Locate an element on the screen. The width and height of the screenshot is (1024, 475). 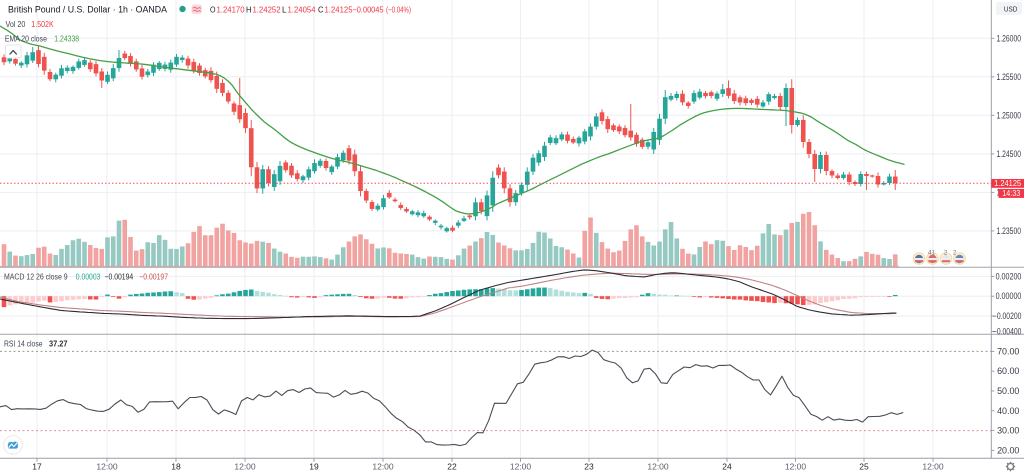
svg-text: 40.00 is located at coordinates (1008, 411).